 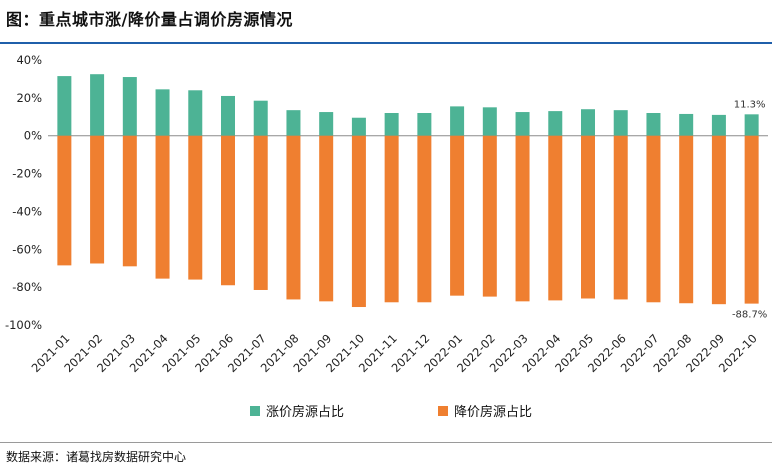 I want to click on legend-swatch-rise, so click(x=255, y=411).